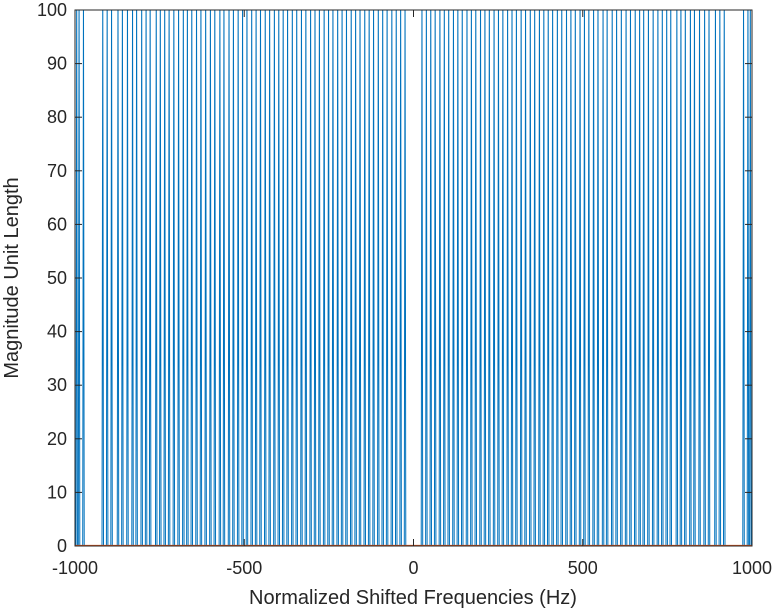  Describe the element at coordinates (413, 568) in the screenshot. I see `x-tick-label: 0` at that location.